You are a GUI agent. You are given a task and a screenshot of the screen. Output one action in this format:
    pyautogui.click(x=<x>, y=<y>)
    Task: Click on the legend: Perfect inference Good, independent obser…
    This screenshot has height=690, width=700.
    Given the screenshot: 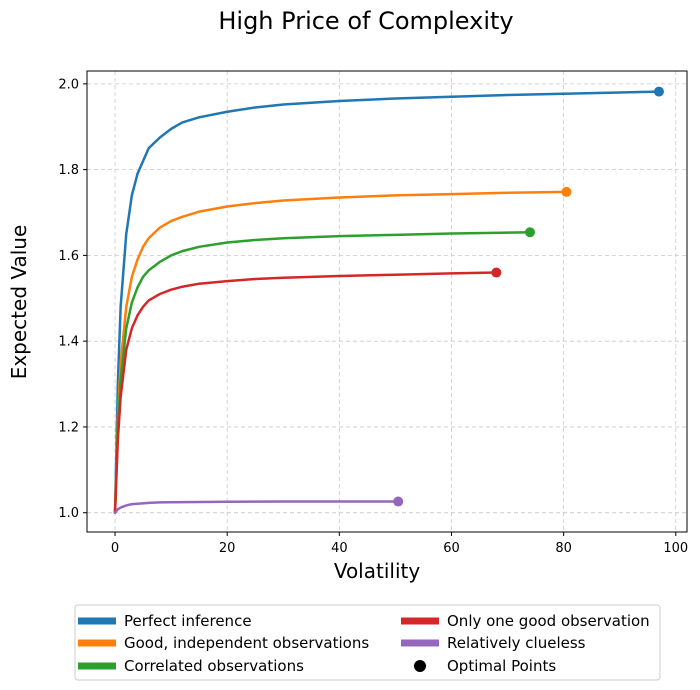 What is the action you would take?
    pyautogui.click(x=367, y=642)
    